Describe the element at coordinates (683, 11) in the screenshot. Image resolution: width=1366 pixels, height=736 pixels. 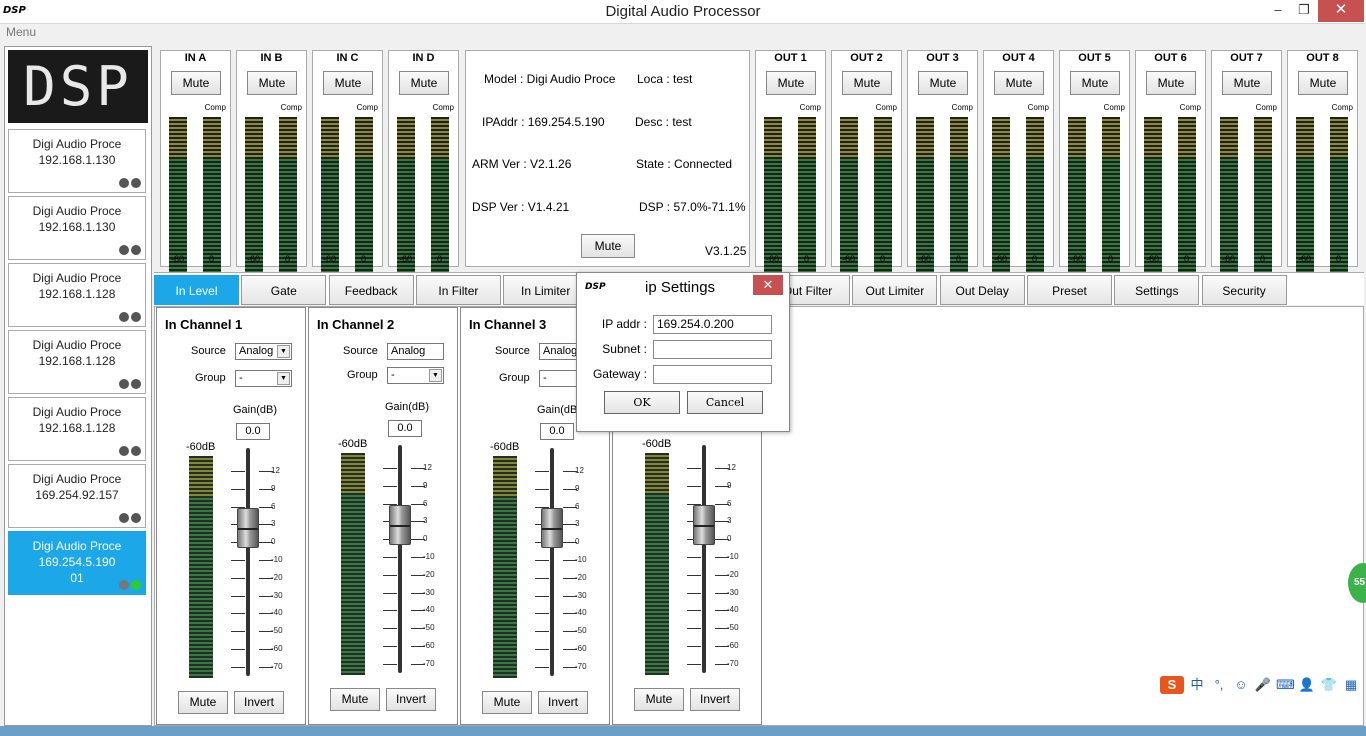
I see `window-title: Digital Audio Processor` at that location.